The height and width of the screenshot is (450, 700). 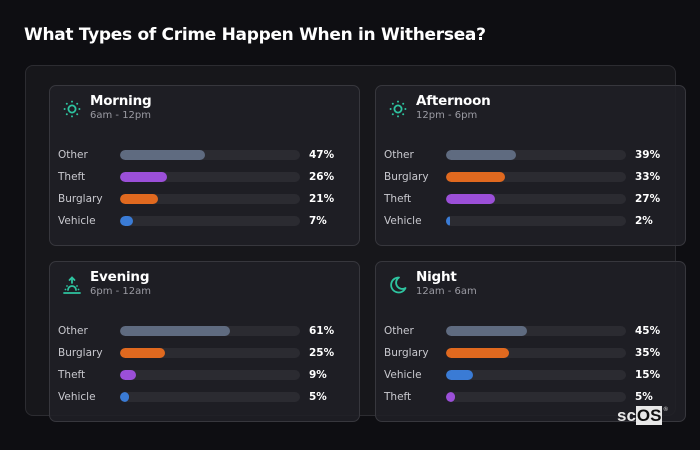 I want to click on card-time-range: 6am - 12pm, so click(x=121, y=115).